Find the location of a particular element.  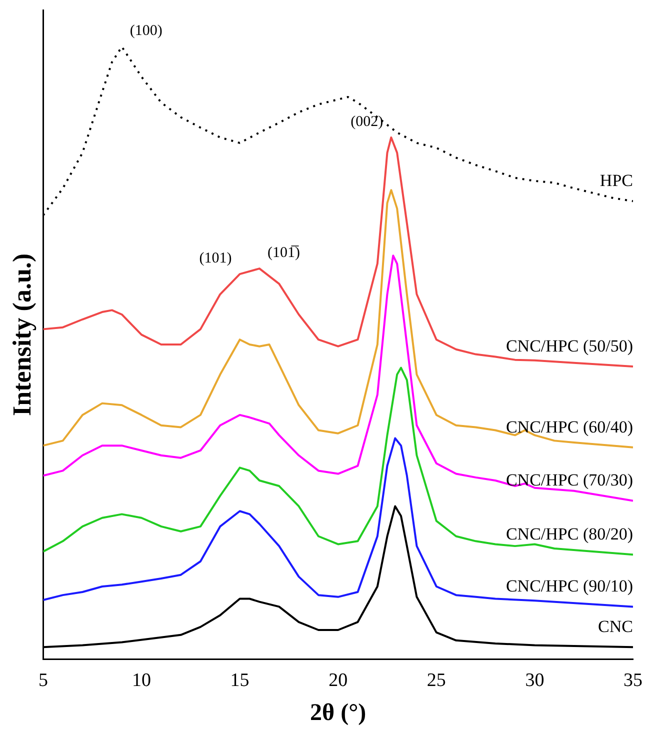

series-label: CNC/HPC (60/40) is located at coordinates (569, 426).